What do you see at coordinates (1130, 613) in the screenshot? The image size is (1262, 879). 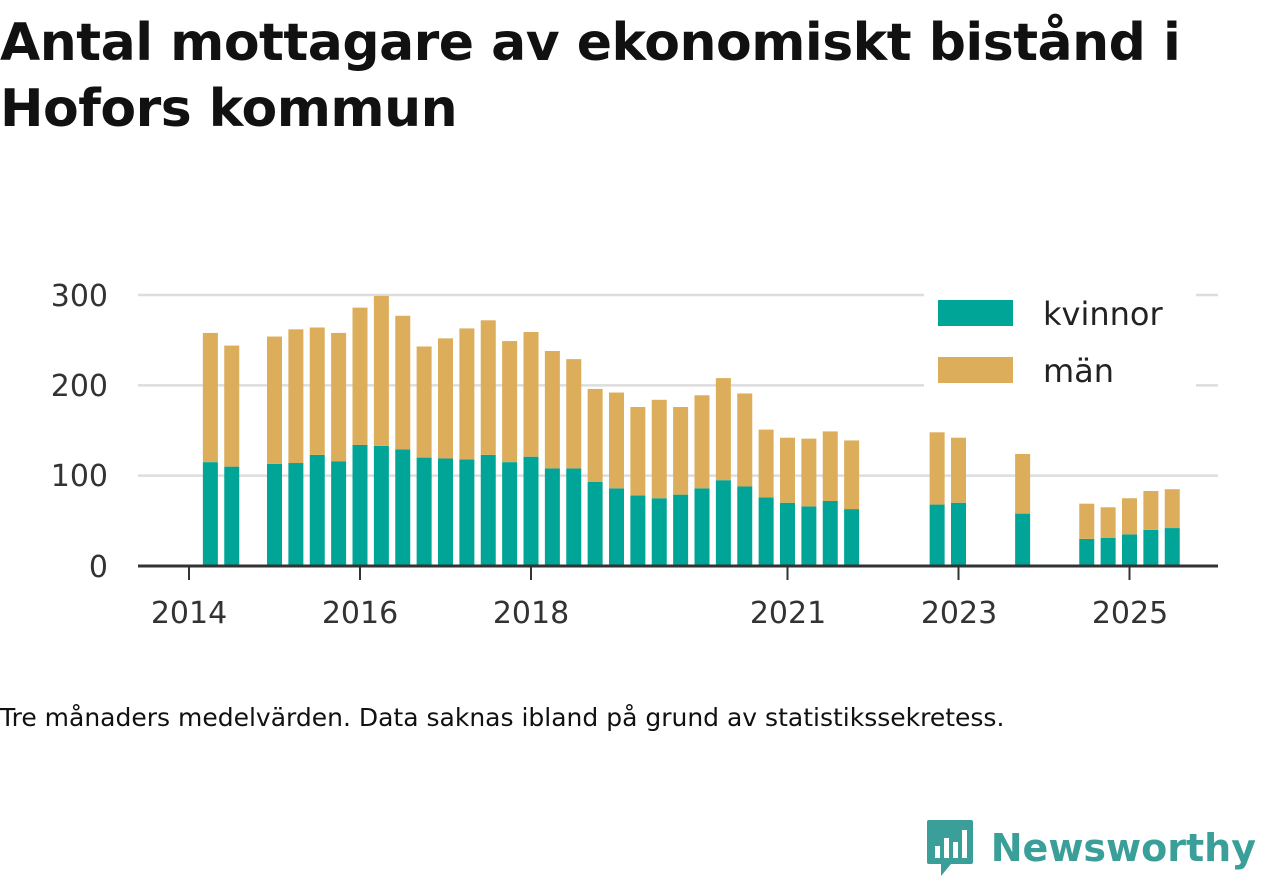 I see `x-tick-label: 2025` at bounding box center [1130, 613].